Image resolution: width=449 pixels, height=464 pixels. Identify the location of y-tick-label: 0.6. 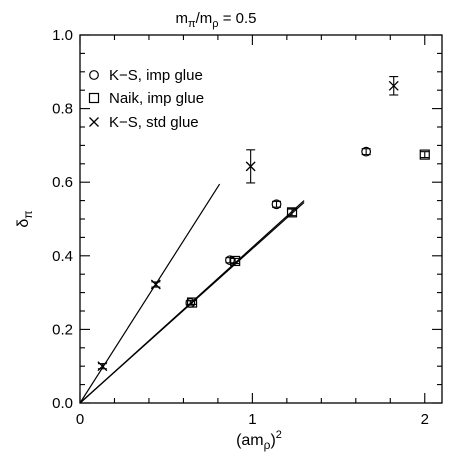
(62, 182).